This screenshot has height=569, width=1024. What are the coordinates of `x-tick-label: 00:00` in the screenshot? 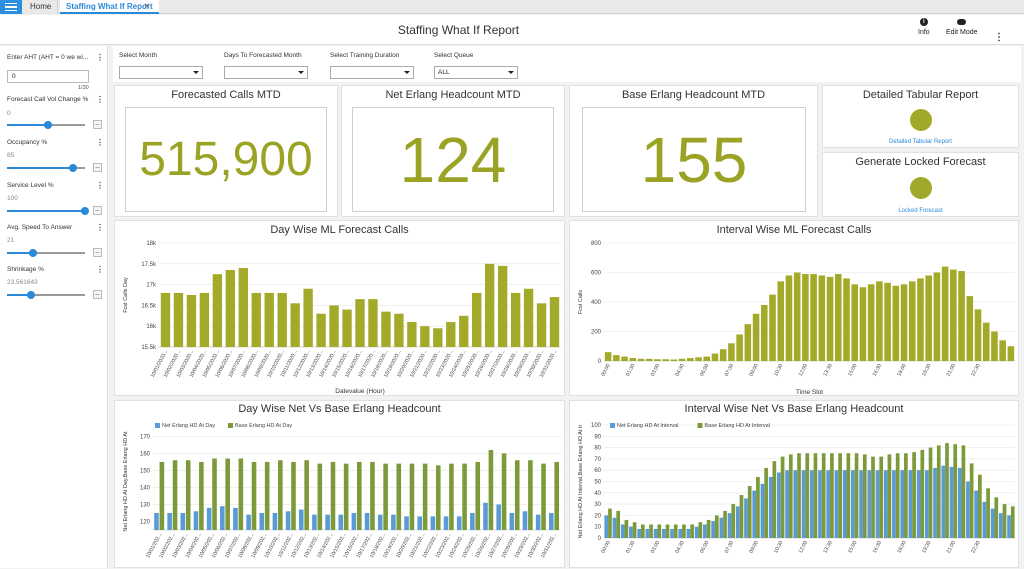 It's located at (605, 547).